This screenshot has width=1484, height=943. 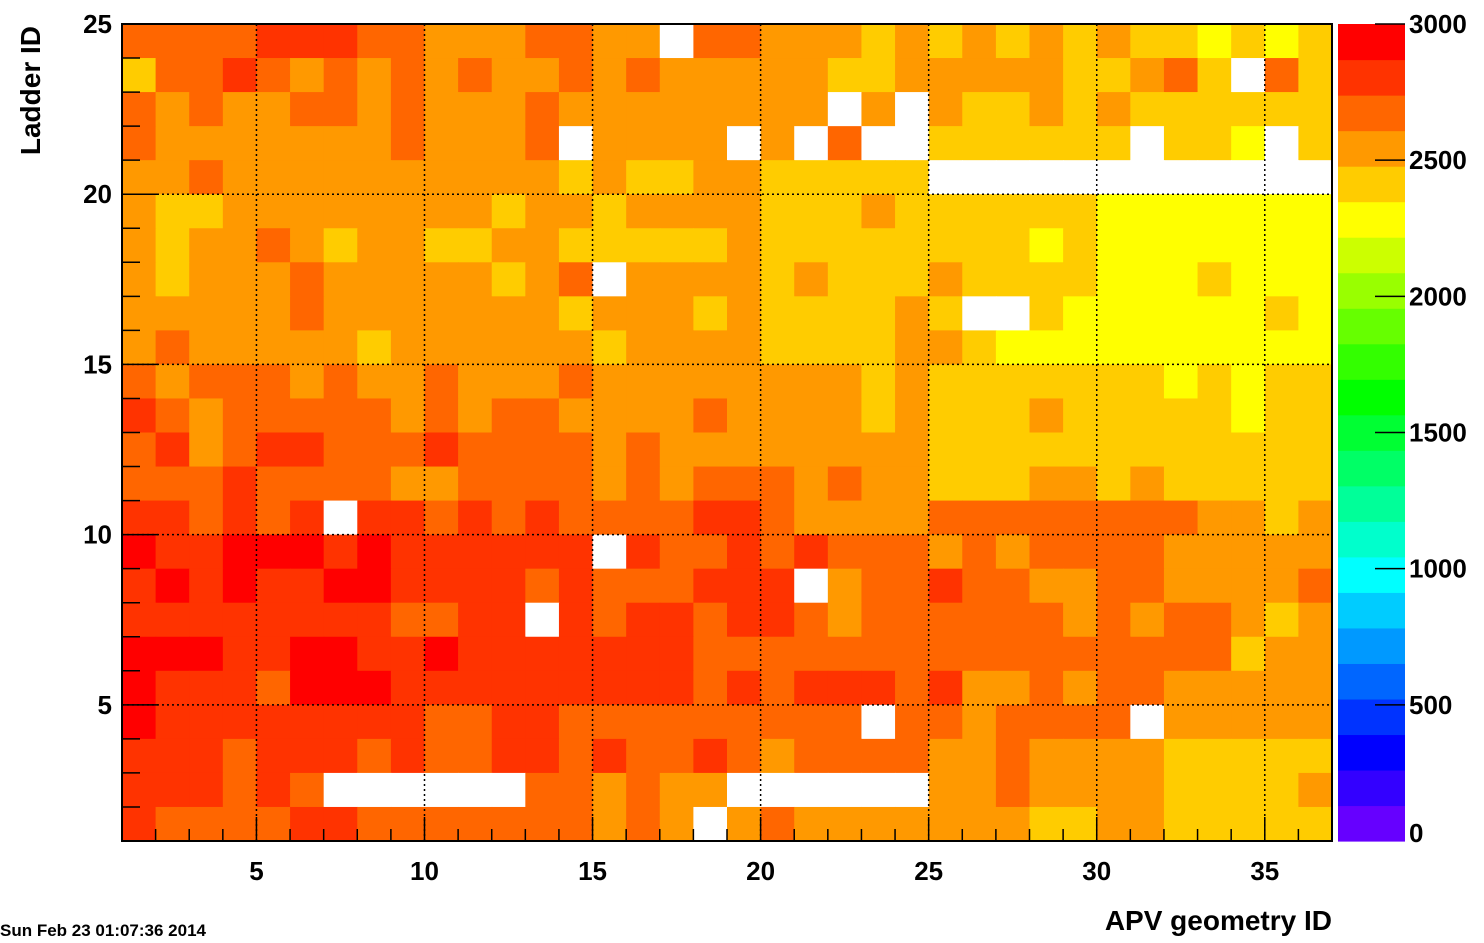 I want to click on x-tick-label: 10, so click(x=424, y=871).